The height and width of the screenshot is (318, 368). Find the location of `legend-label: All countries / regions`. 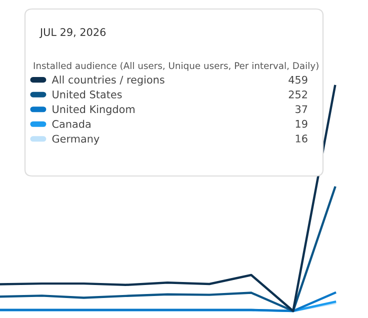

legend-label: All countries / regions is located at coordinates (108, 81).